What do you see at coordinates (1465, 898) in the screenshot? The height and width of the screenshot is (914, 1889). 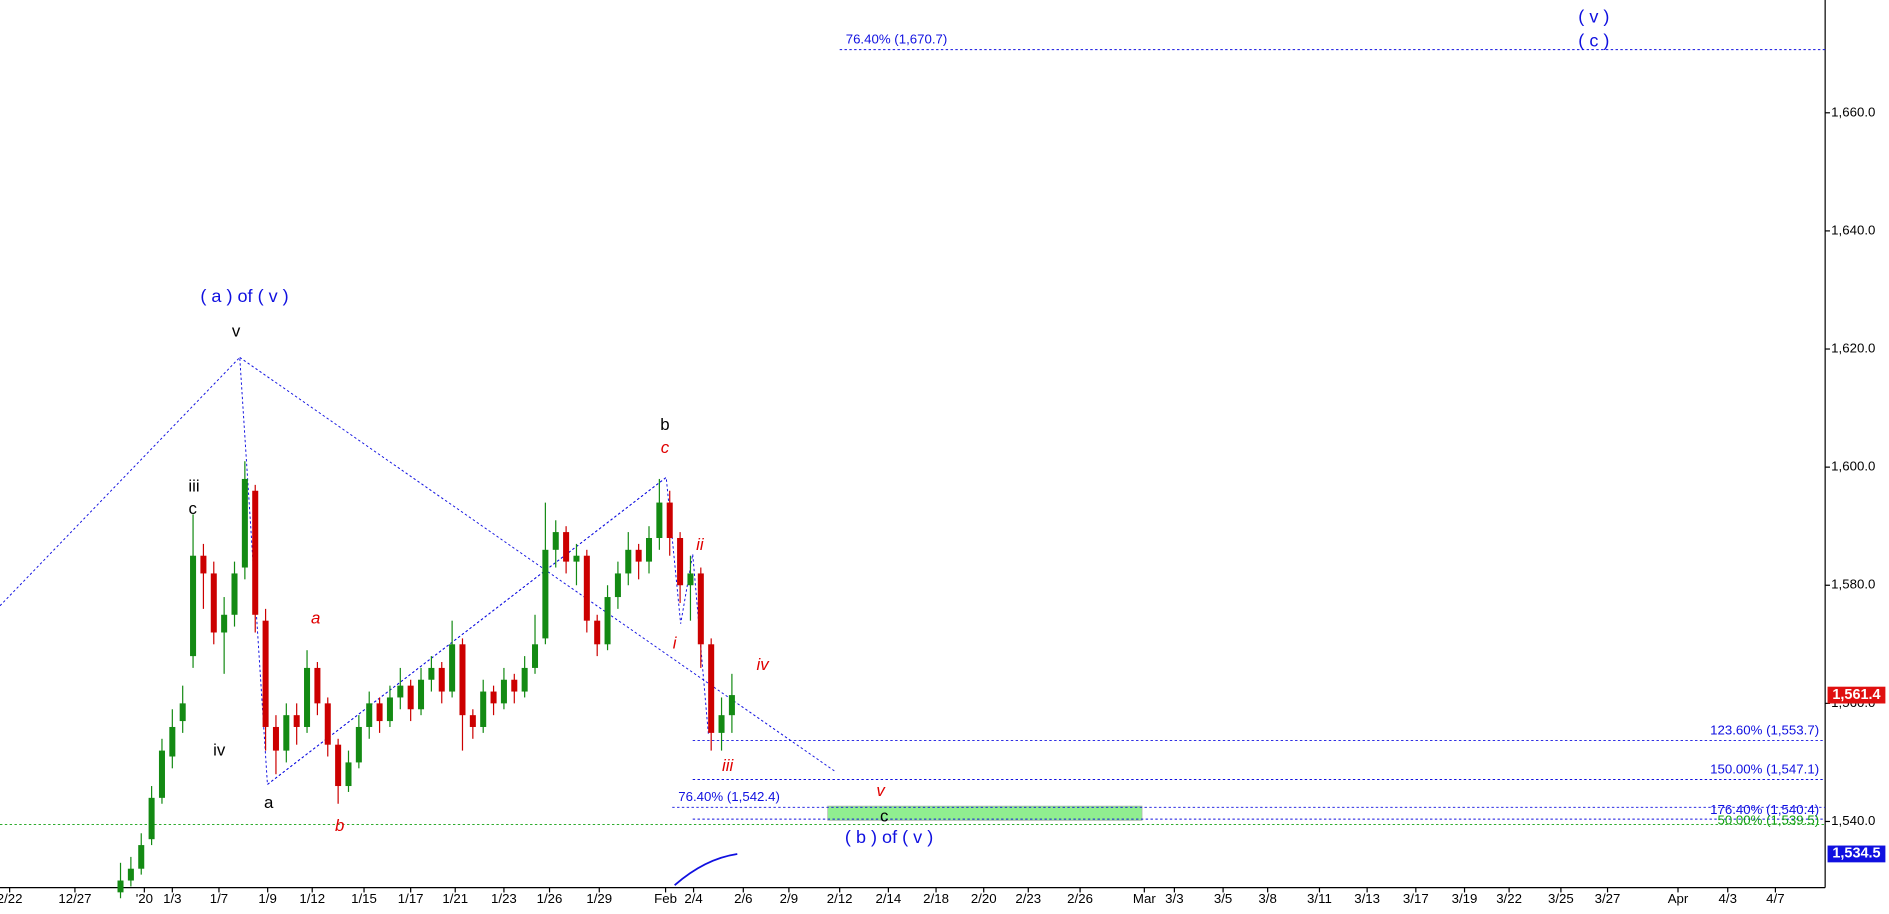 I see `x-tick-label: 3/19` at bounding box center [1465, 898].